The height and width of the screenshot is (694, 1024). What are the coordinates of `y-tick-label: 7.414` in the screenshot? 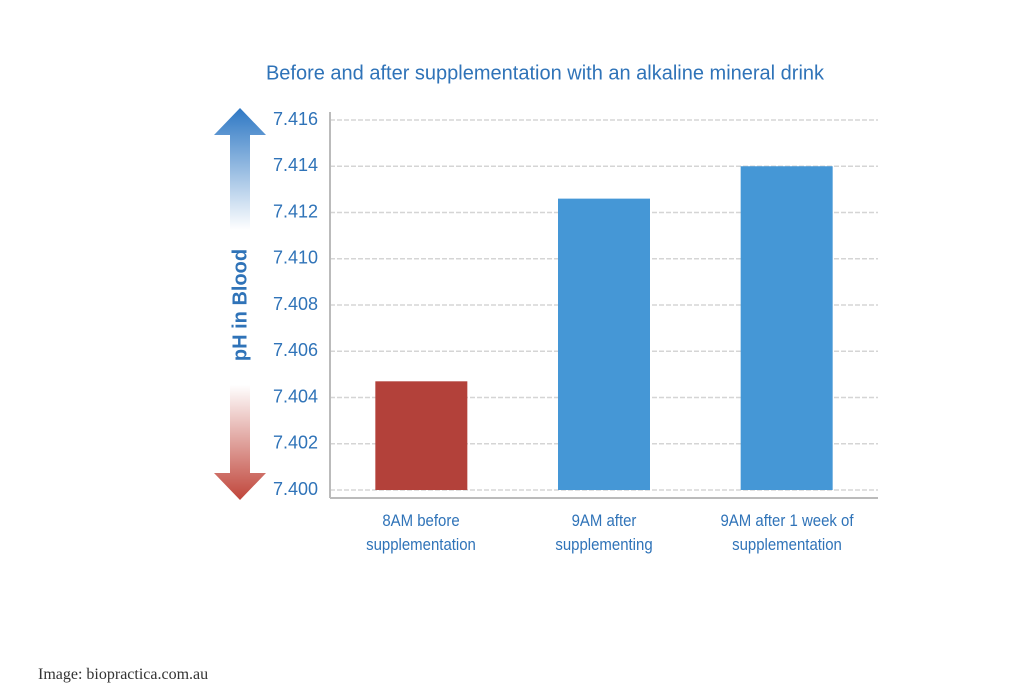 It's located at (295, 165).